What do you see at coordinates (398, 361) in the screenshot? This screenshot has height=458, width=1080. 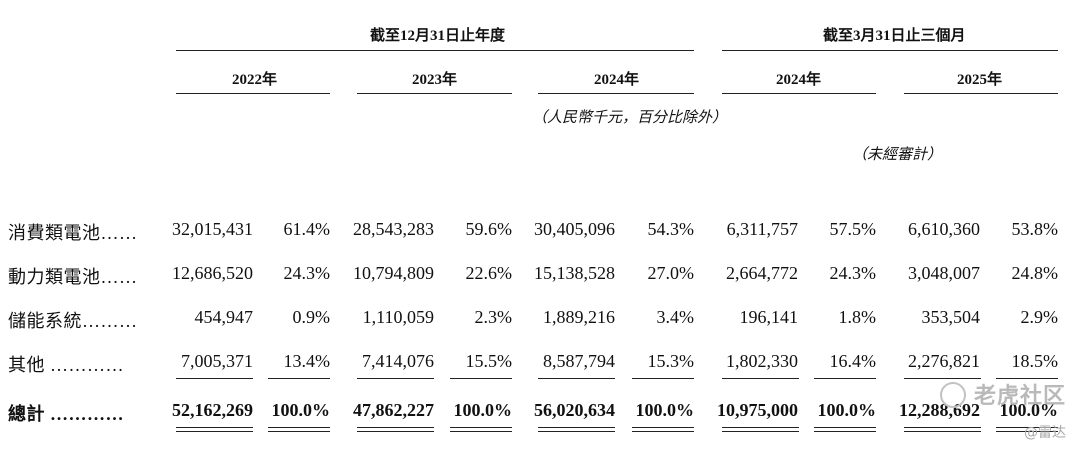 I see `cell-amount-2023: 7,414,076` at bounding box center [398, 361].